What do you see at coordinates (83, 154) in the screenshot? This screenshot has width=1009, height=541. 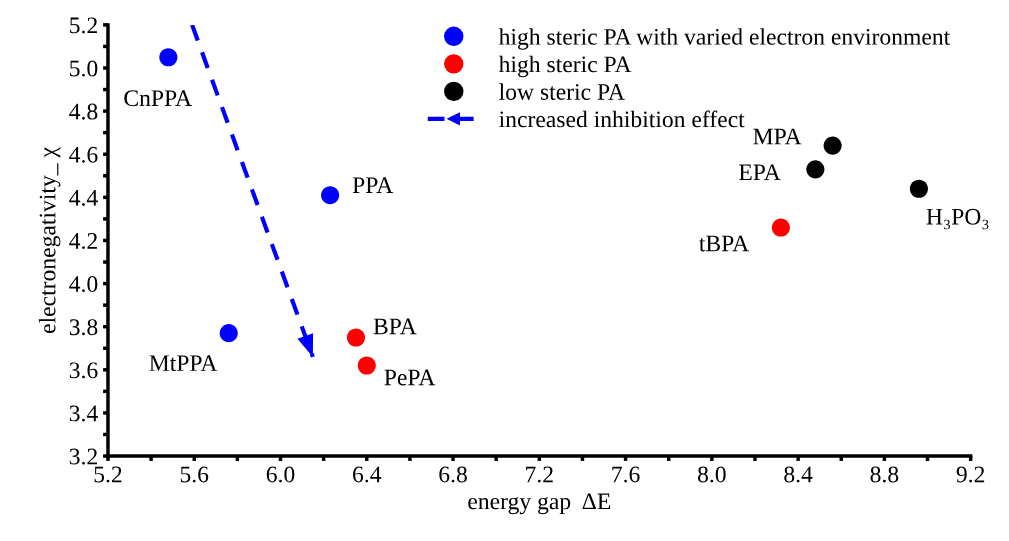 I see `y-tick-label: 4.6` at bounding box center [83, 154].